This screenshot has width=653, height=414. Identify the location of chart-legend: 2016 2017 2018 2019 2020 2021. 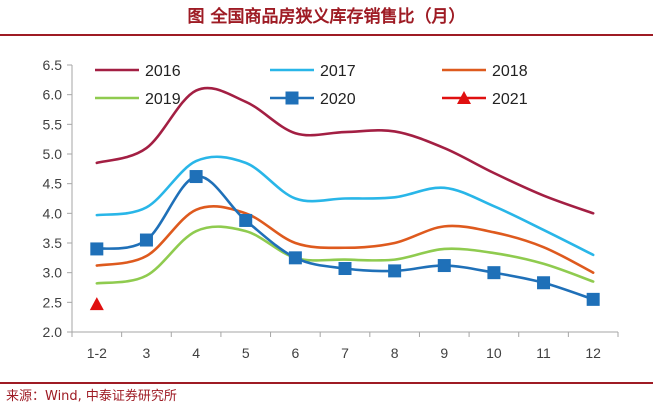
(311, 85).